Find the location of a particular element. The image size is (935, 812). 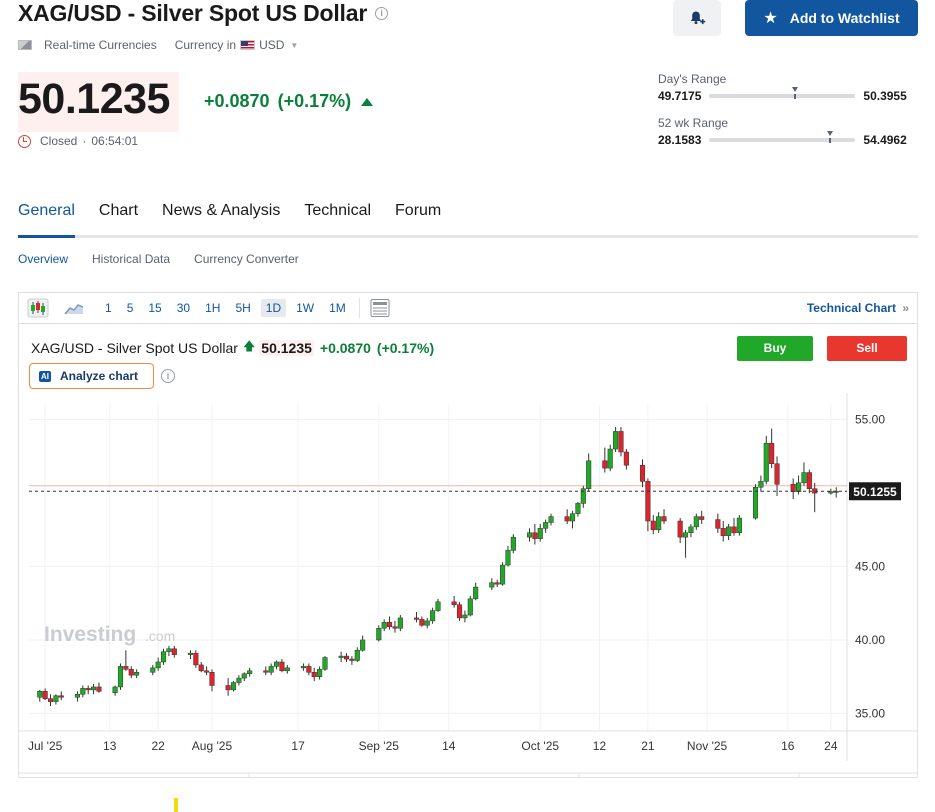

area-chart-icon is located at coordinates (74, 308).